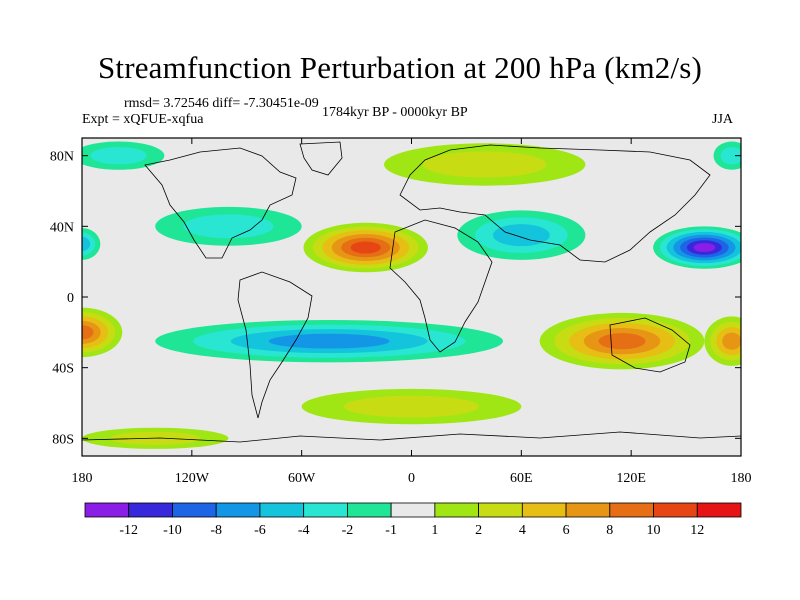  Describe the element at coordinates (321, 158) in the screenshot. I see `coast-greenland` at that location.